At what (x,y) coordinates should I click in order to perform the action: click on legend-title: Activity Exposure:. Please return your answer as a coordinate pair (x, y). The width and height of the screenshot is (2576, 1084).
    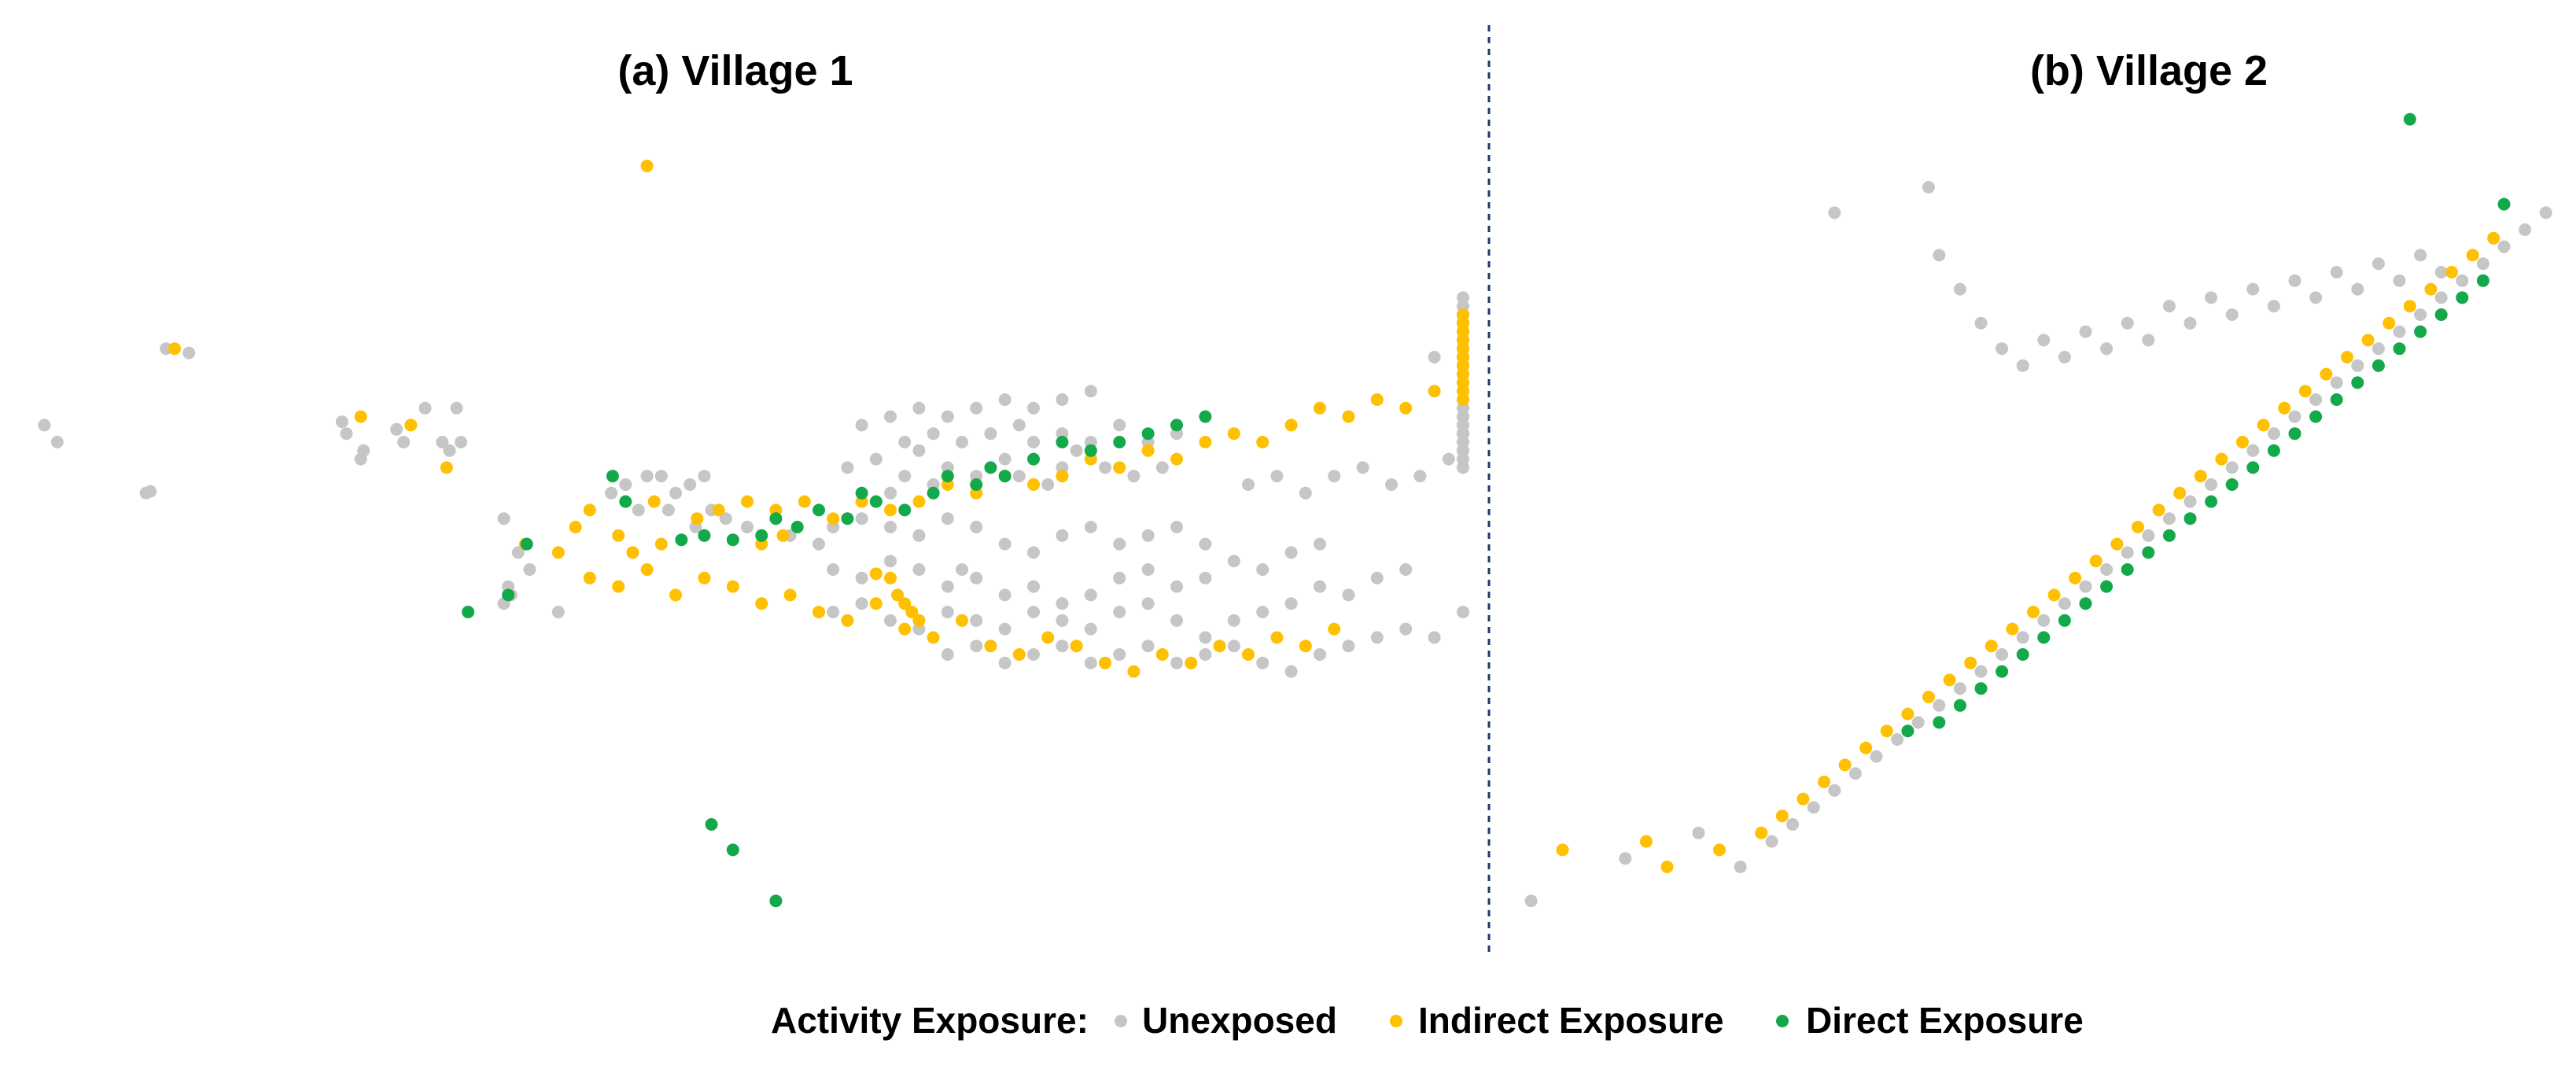
    Looking at the image, I should click on (930, 1020).